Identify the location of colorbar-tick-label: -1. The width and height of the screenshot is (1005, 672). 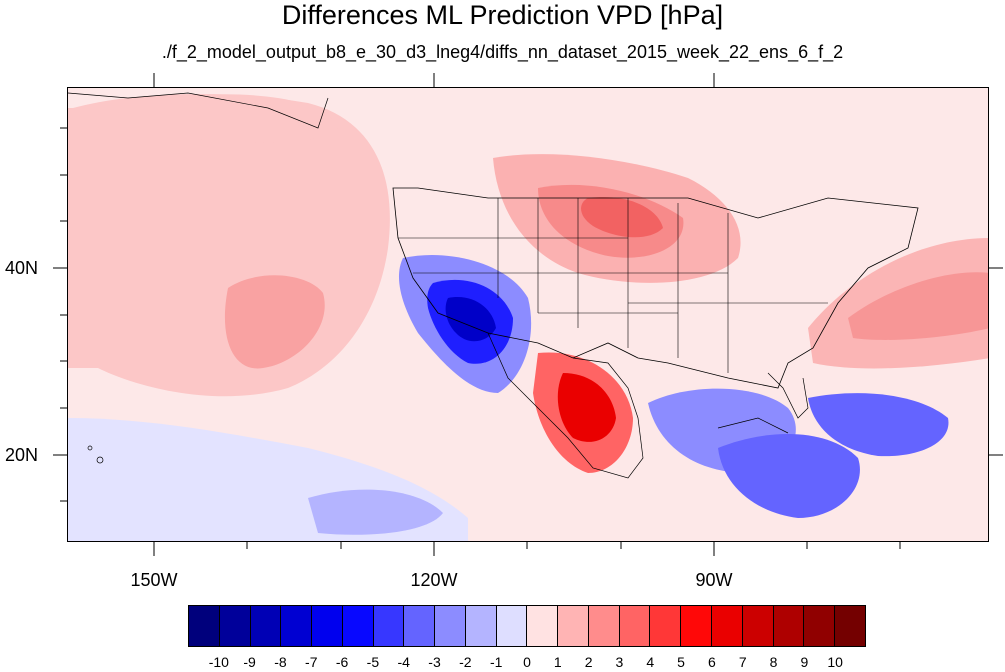
(496, 662).